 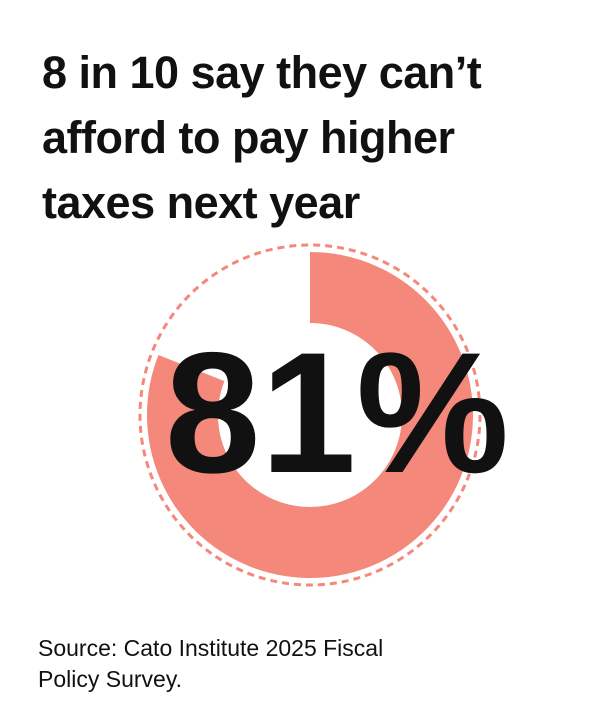 What do you see at coordinates (211, 648) in the screenshot?
I see `source-line-1: Source: Cato Institute 2025 Fiscal` at bounding box center [211, 648].